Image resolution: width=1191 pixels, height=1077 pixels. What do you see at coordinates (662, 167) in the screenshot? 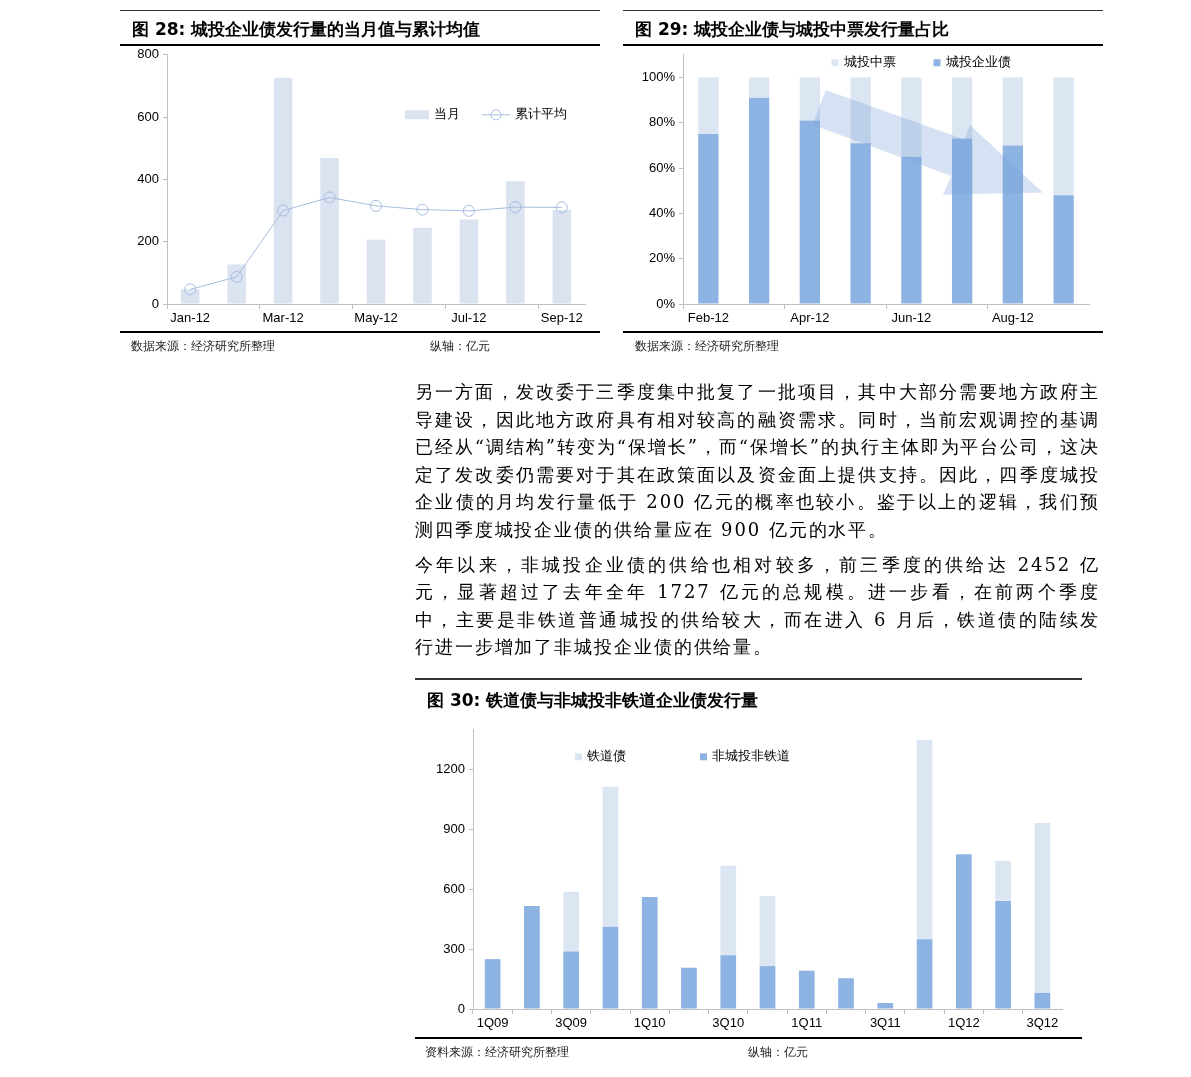
I see `y-tick-label: 60%` at bounding box center [662, 167].